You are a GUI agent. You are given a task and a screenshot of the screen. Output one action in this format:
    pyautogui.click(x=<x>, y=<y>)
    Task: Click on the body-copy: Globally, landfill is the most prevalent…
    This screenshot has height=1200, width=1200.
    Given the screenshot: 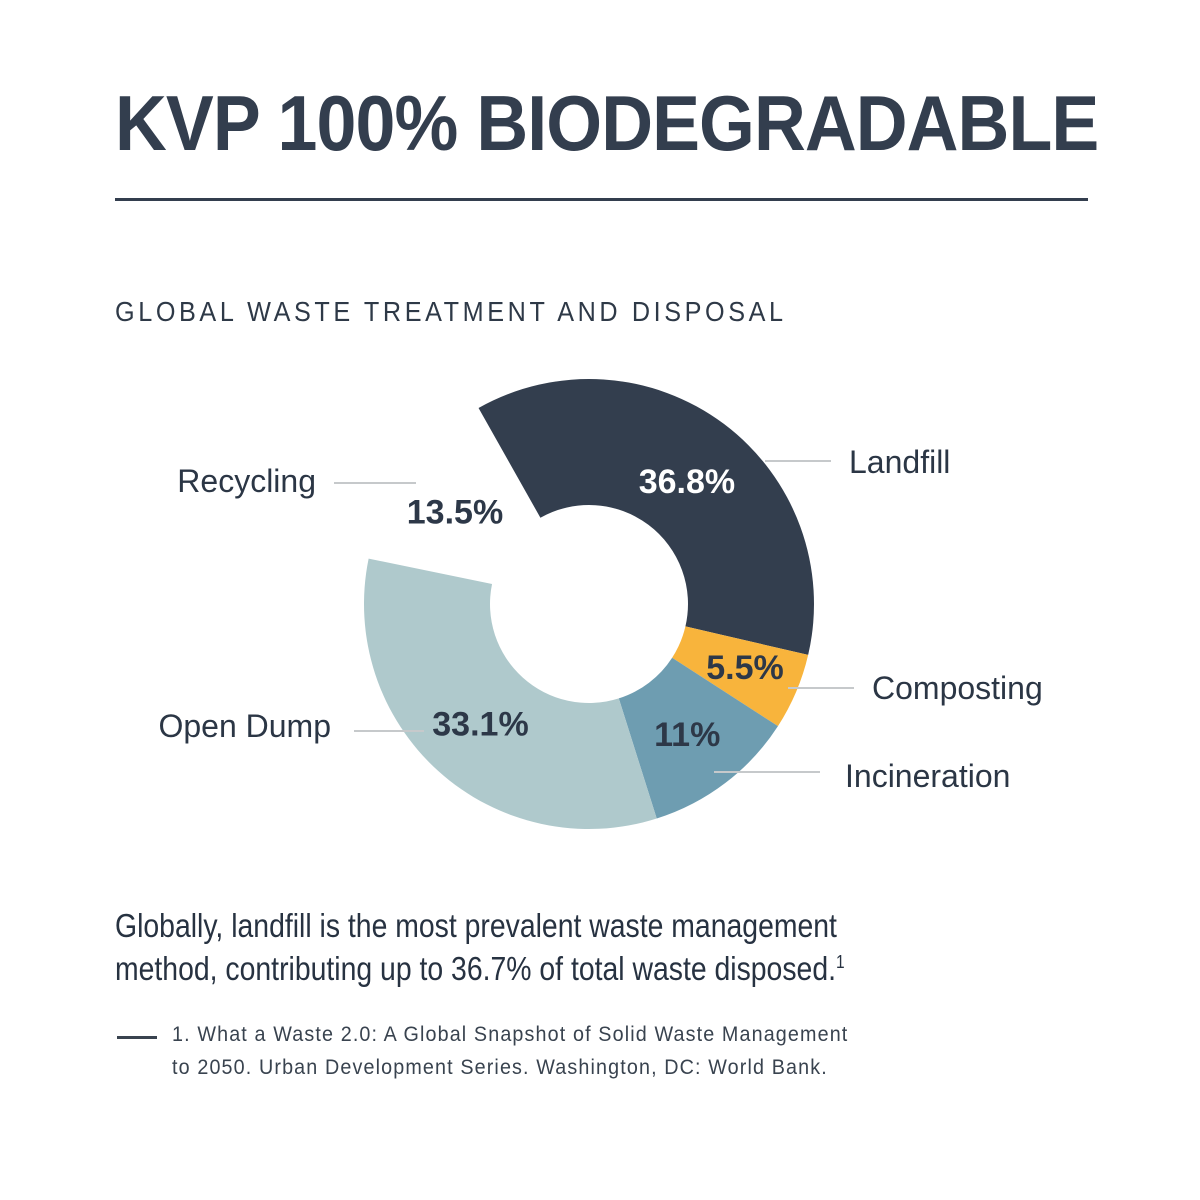 What is the action you would take?
    pyautogui.click(x=480, y=947)
    